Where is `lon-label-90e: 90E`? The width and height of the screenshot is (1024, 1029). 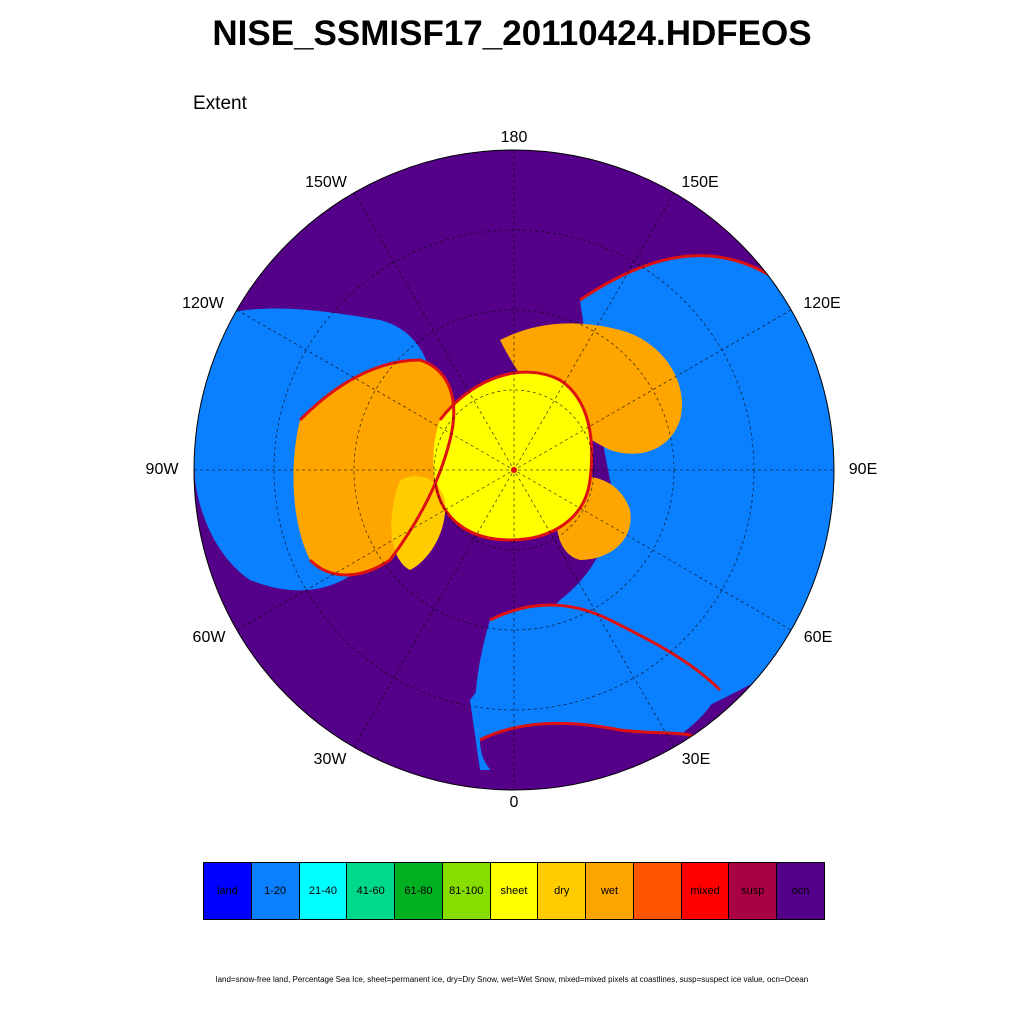 lon-label-90e: 90E is located at coordinates (863, 470).